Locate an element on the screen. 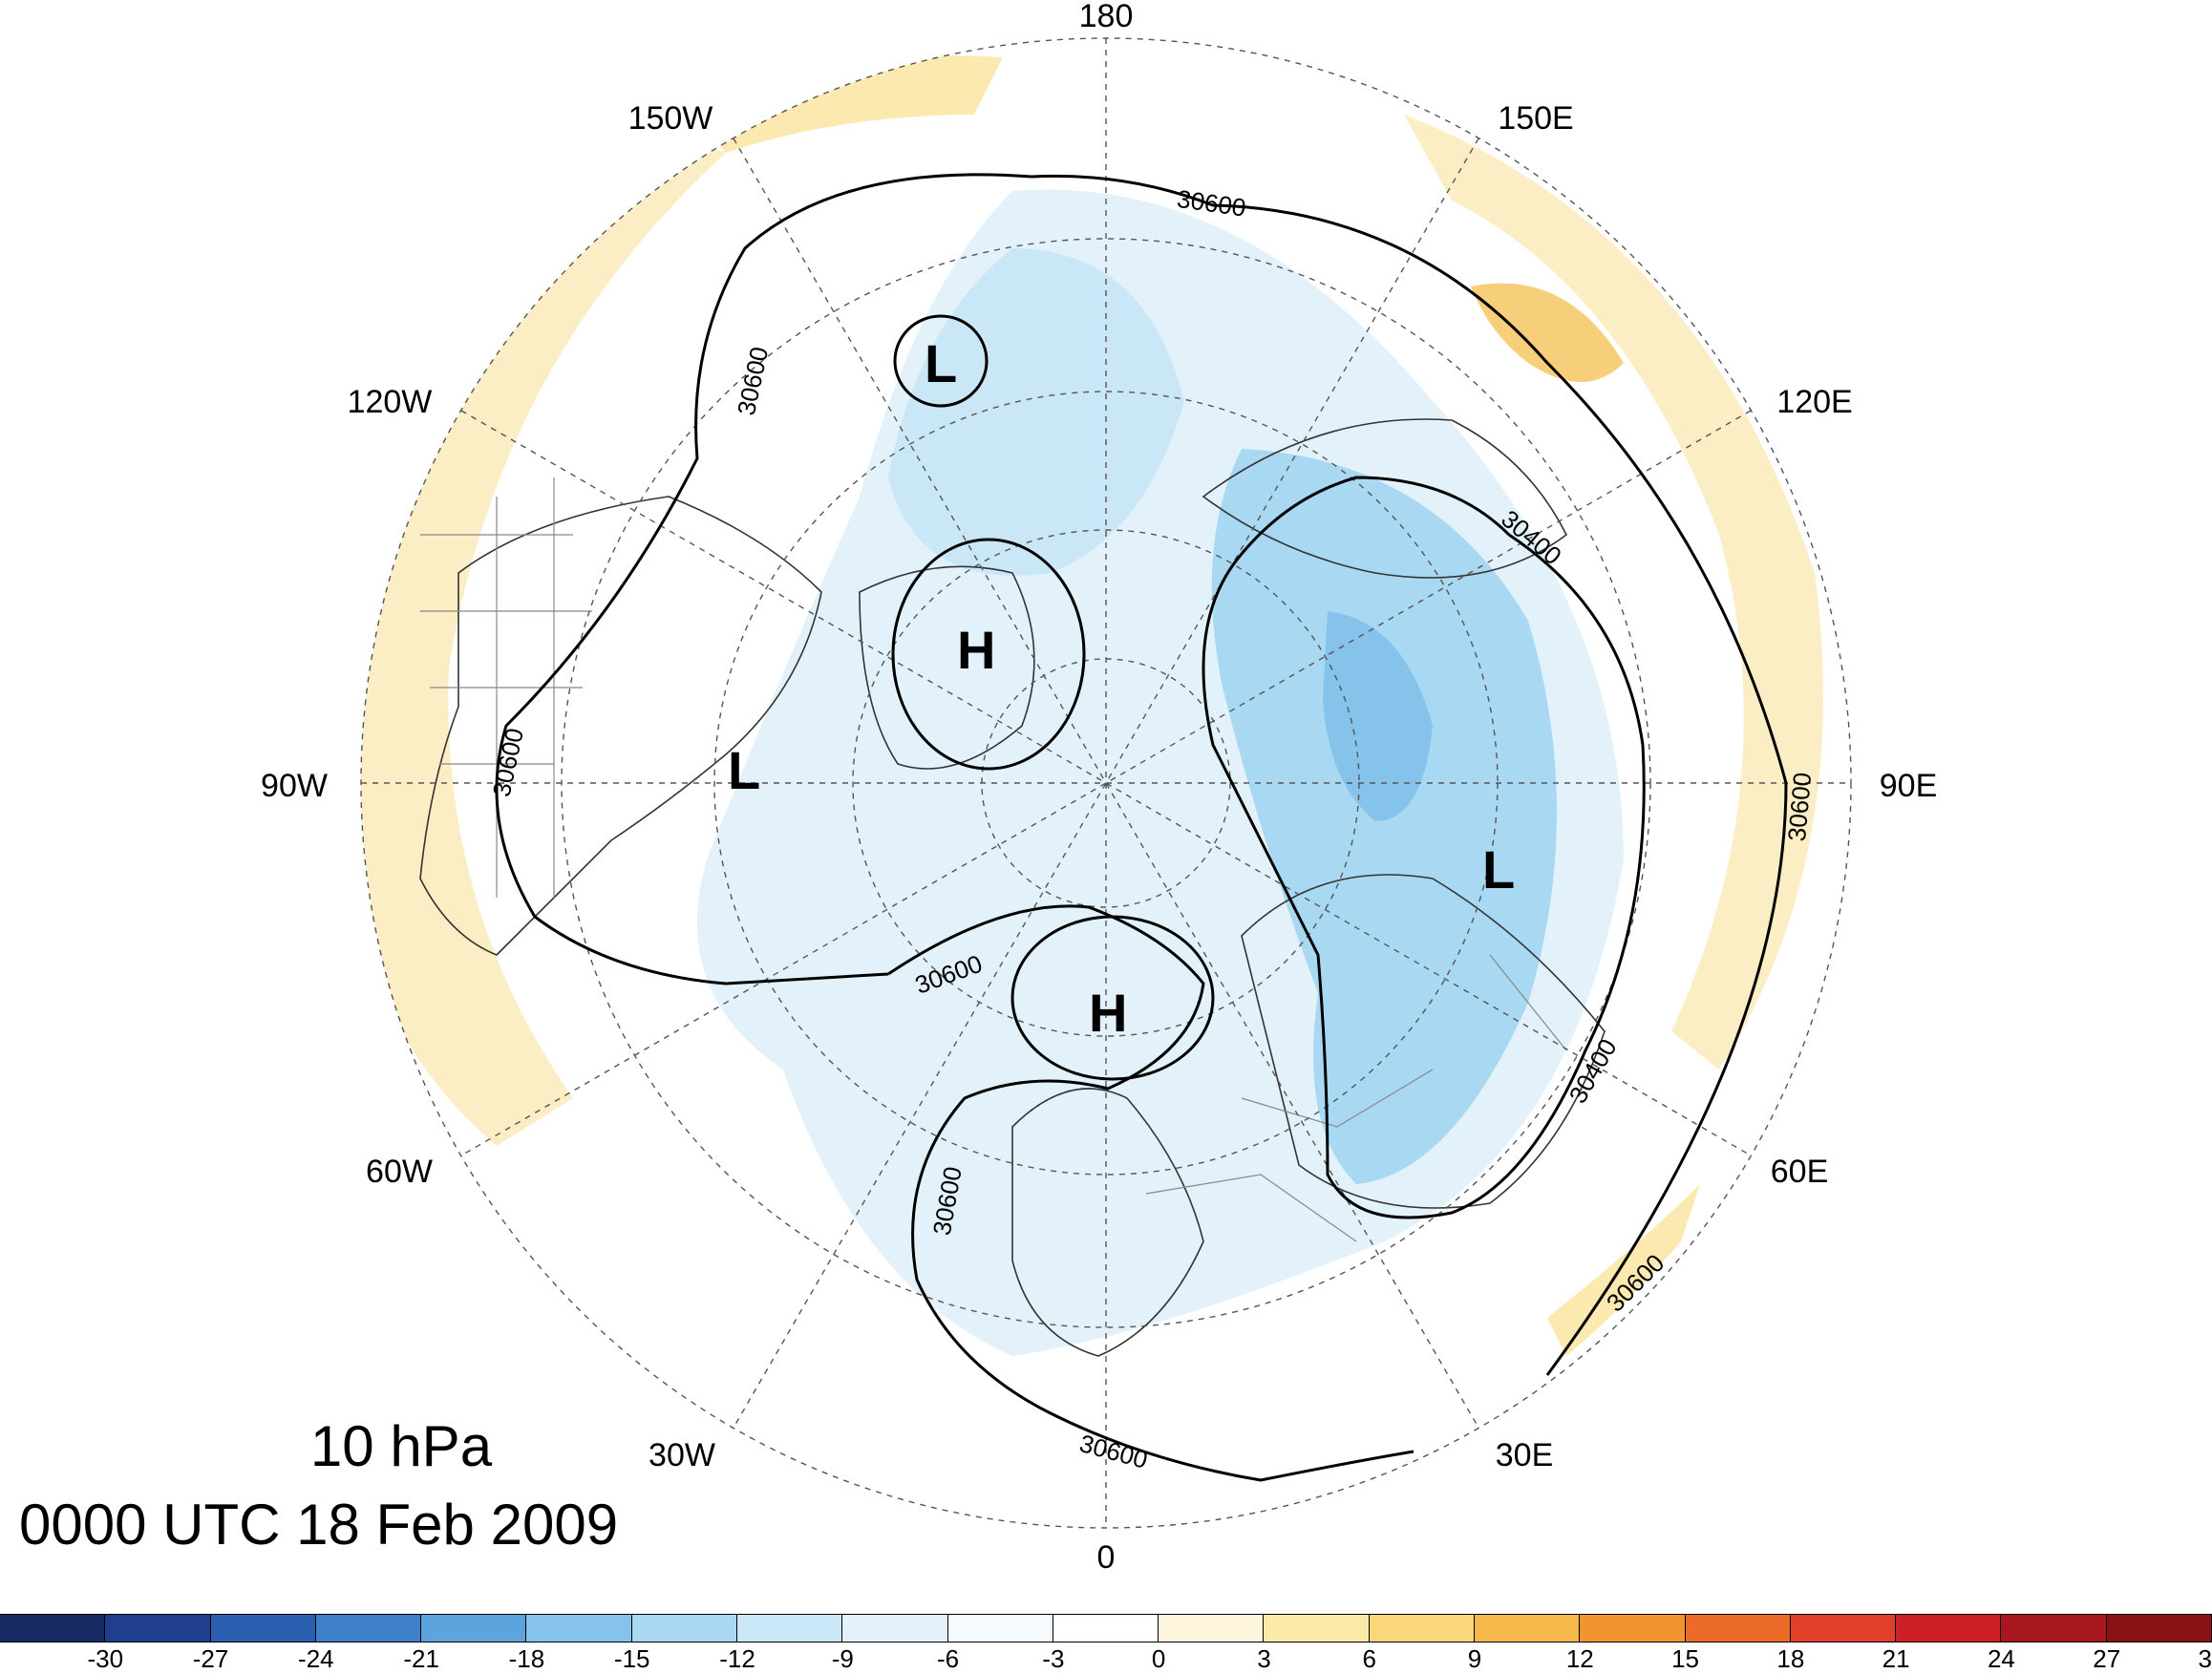 The width and height of the screenshot is (2212, 1674). colorbar-label: -21 is located at coordinates (421, 1658).